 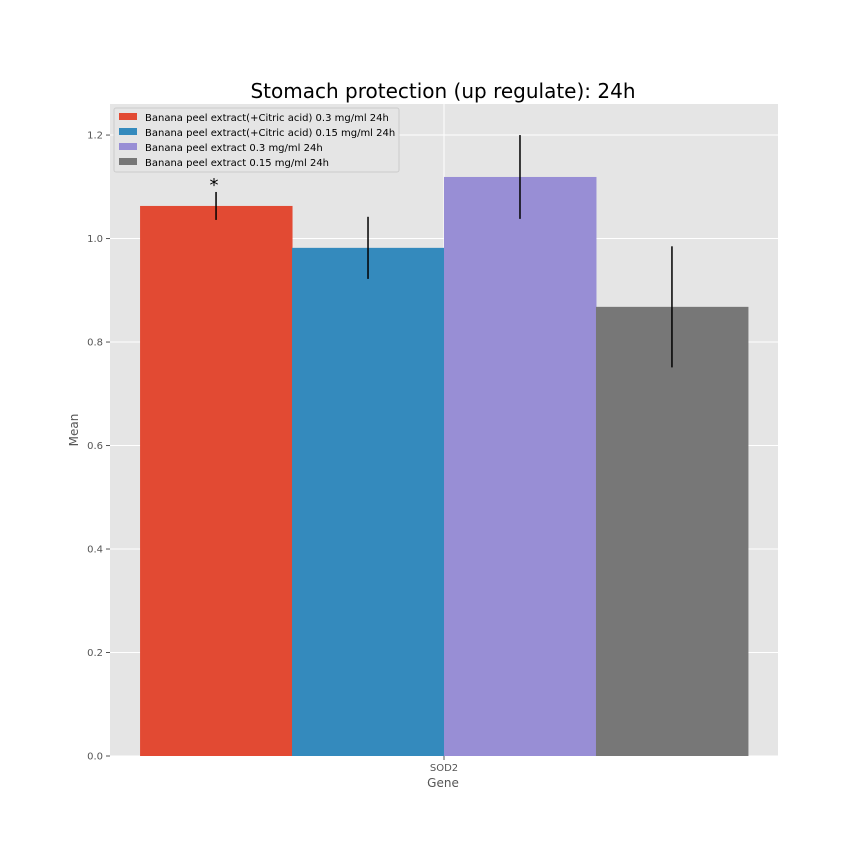 I want to click on legend-frame, so click(x=256, y=140).